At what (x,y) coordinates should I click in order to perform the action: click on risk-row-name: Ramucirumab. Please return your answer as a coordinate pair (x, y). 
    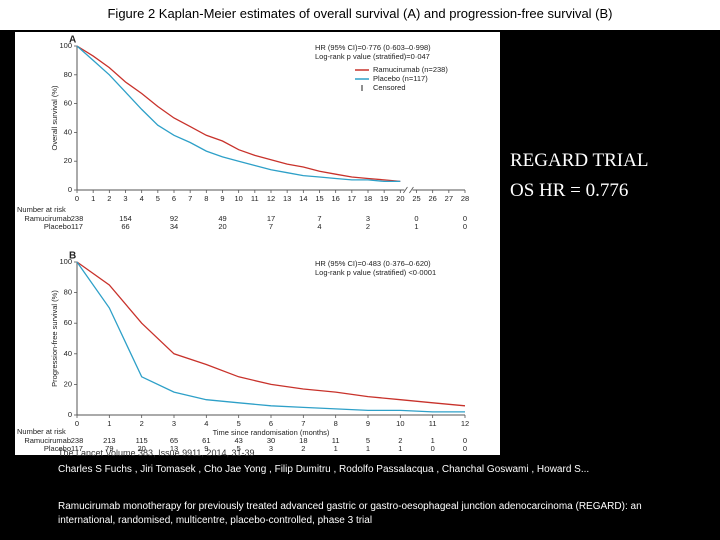
    Looking at the image, I should click on (47, 218).